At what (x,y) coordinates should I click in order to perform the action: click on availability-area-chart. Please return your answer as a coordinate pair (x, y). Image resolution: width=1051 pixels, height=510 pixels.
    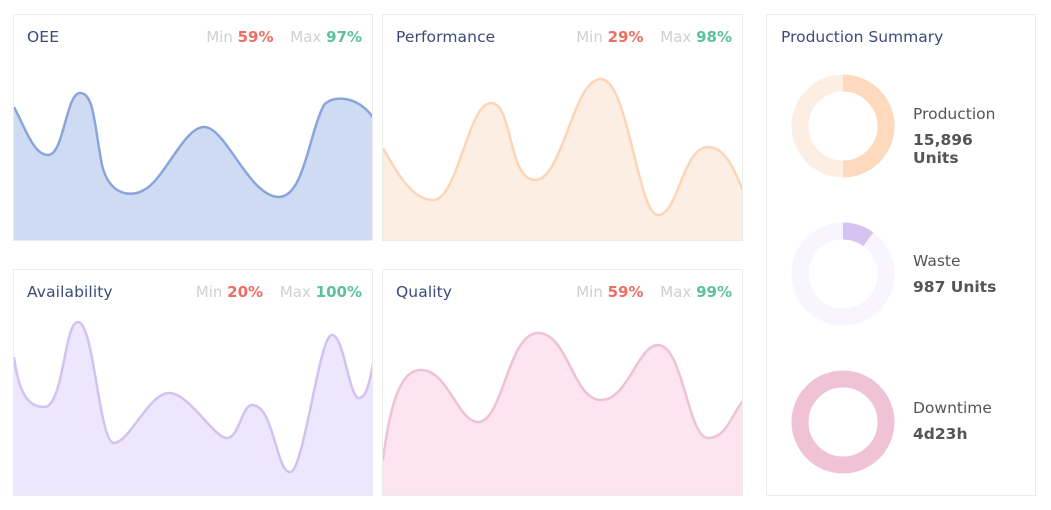
    Looking at the image, I should click on (193, 407).